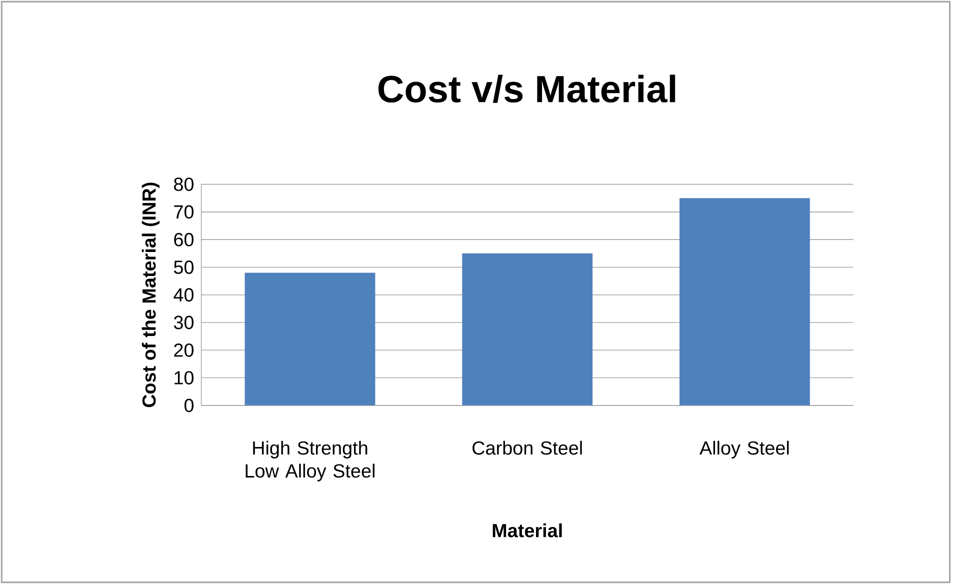 The image size is (960, 584). What do you see at coordinates (310, 461) in the screenshot?
I see `x-tick-label: High Strength Low Alloy Steel` at bounding box center [310, 461].